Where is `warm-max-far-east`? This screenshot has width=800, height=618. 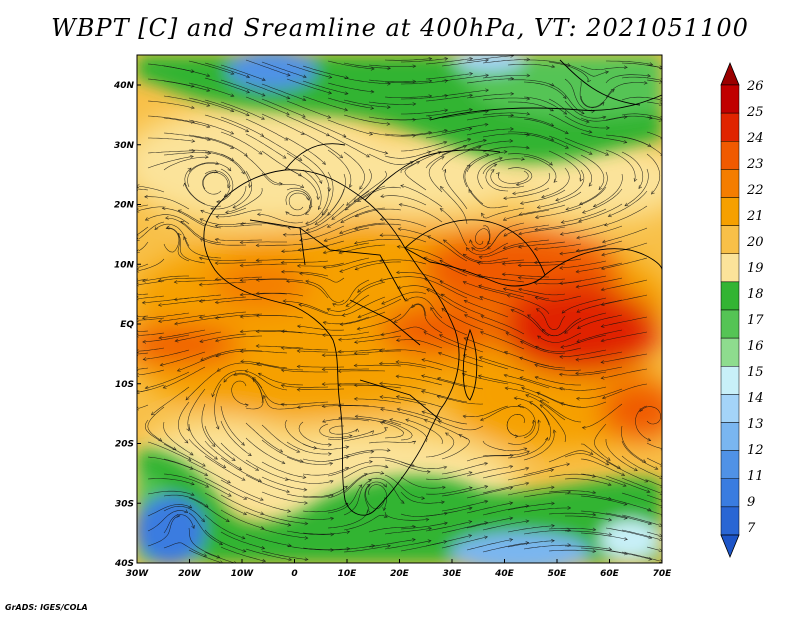
warm-max-far-east is located at coordinates (631, 410).